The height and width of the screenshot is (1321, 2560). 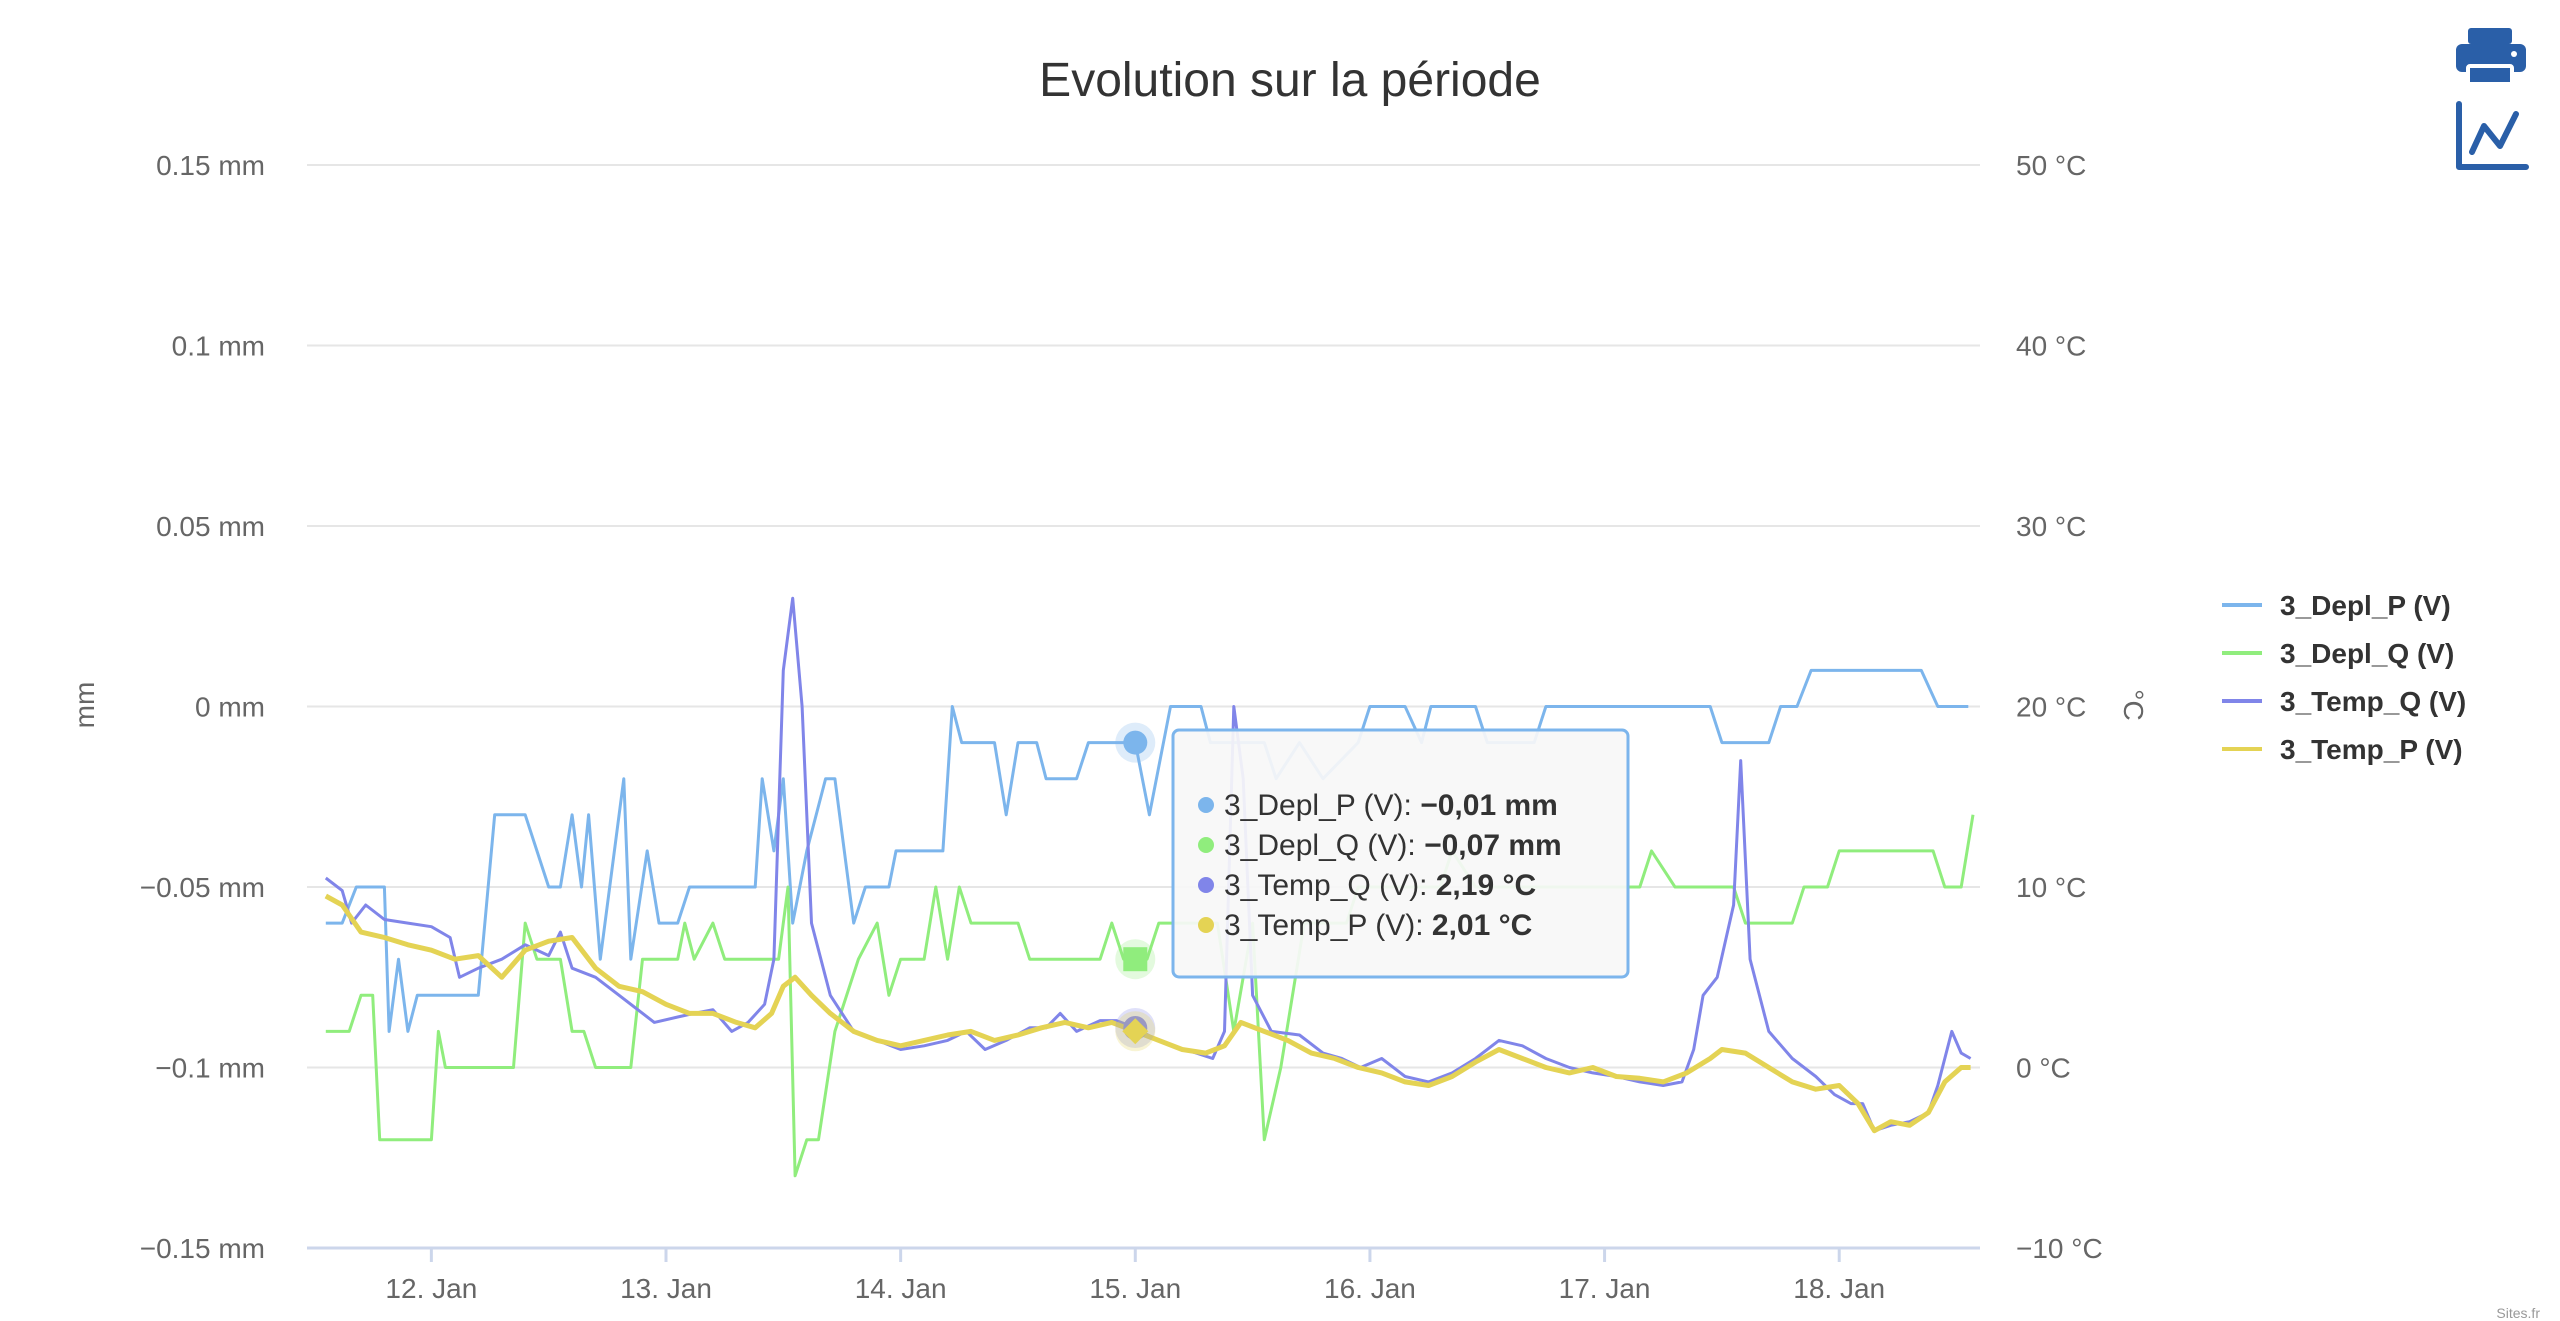 I want to click on tooltip-value: −0,01 mm, so click(x=1489, y=805).